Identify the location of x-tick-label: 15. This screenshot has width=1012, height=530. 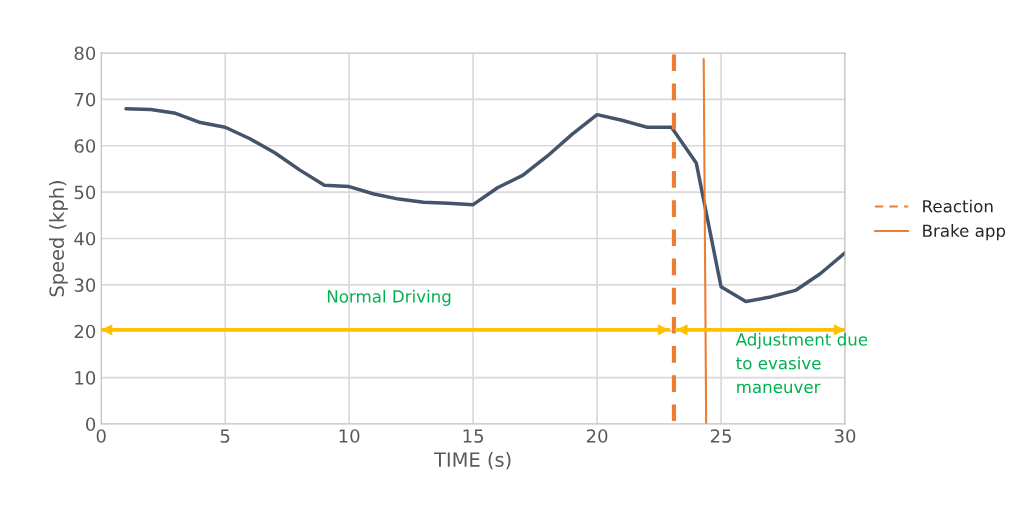
(473, 436).